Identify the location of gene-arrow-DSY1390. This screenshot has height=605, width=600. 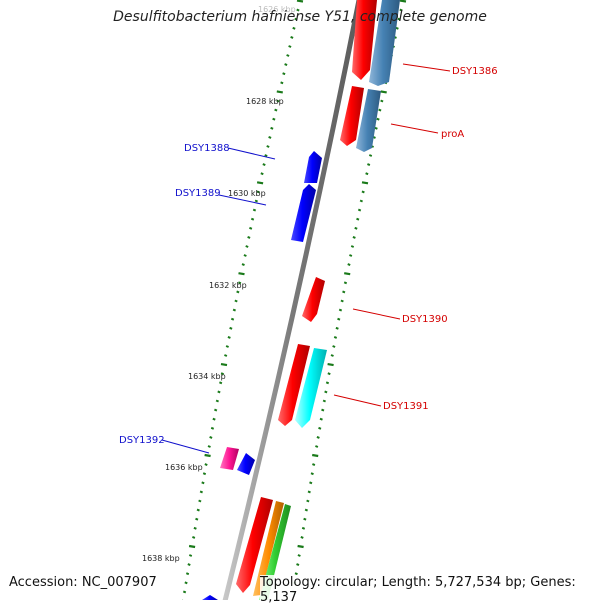
(313, 299).